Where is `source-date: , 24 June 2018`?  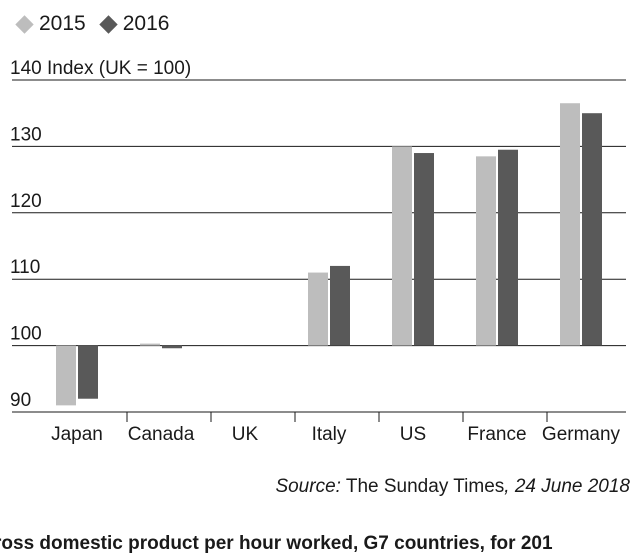
source-date: , 24 June 2018 is located at coordinates (567, 486).